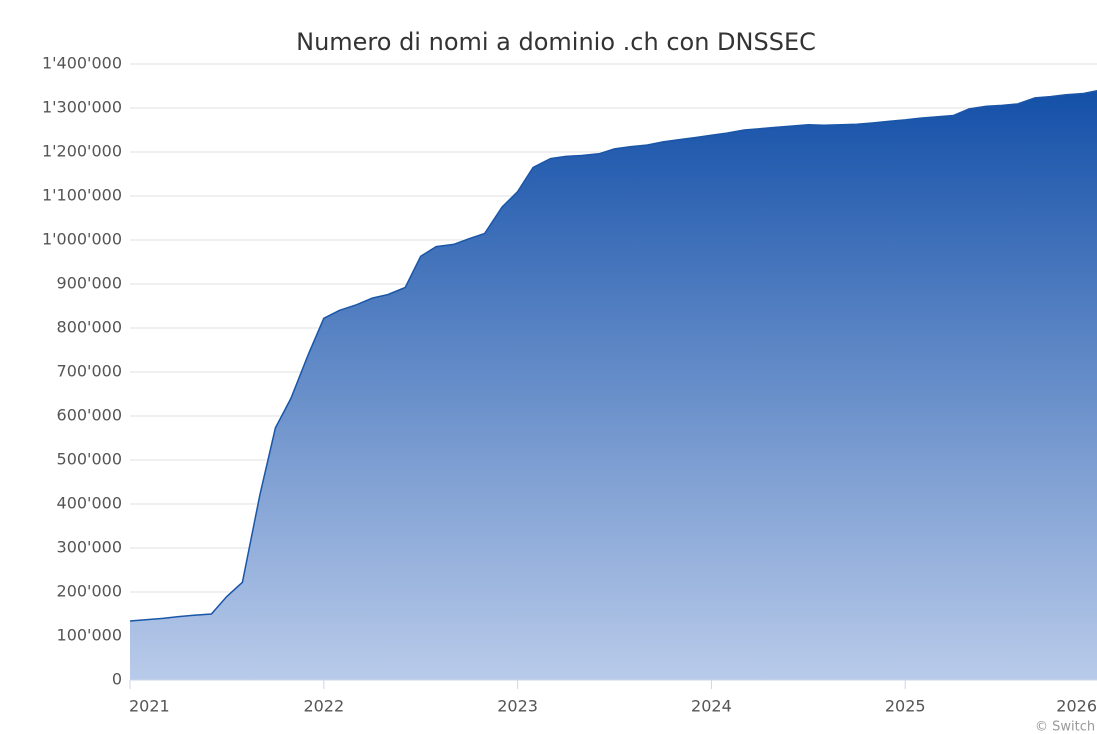 Image resolution: width=1097 pixels, height=734 pixels. I want to click on y-tick-label: 600'000, so click(89, 415).